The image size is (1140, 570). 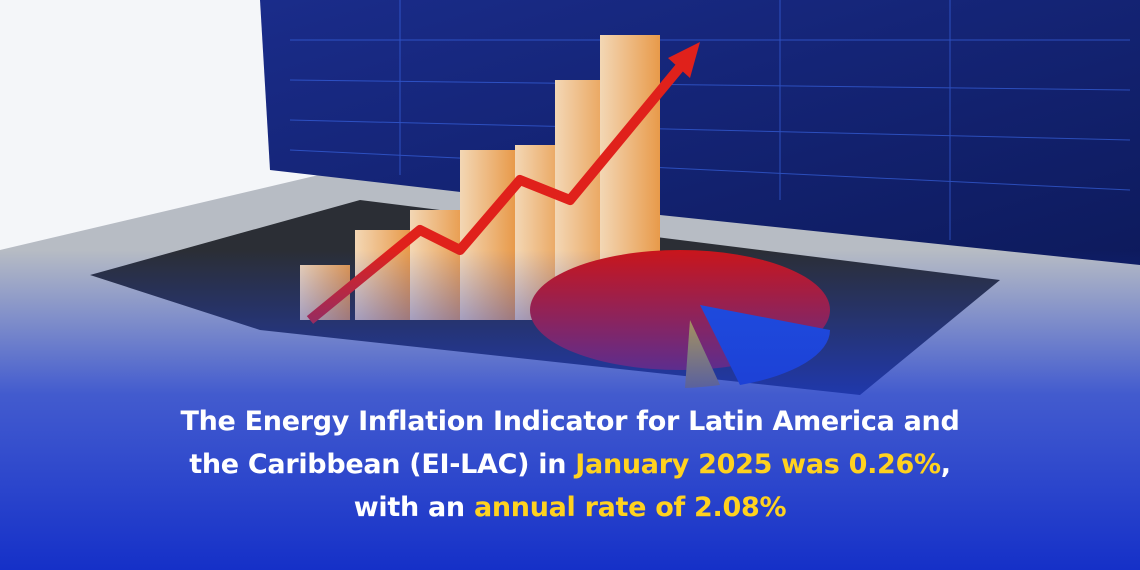 I want to click on headline-highlight: annual rate of 2.08%, so click(x=630, y=507).